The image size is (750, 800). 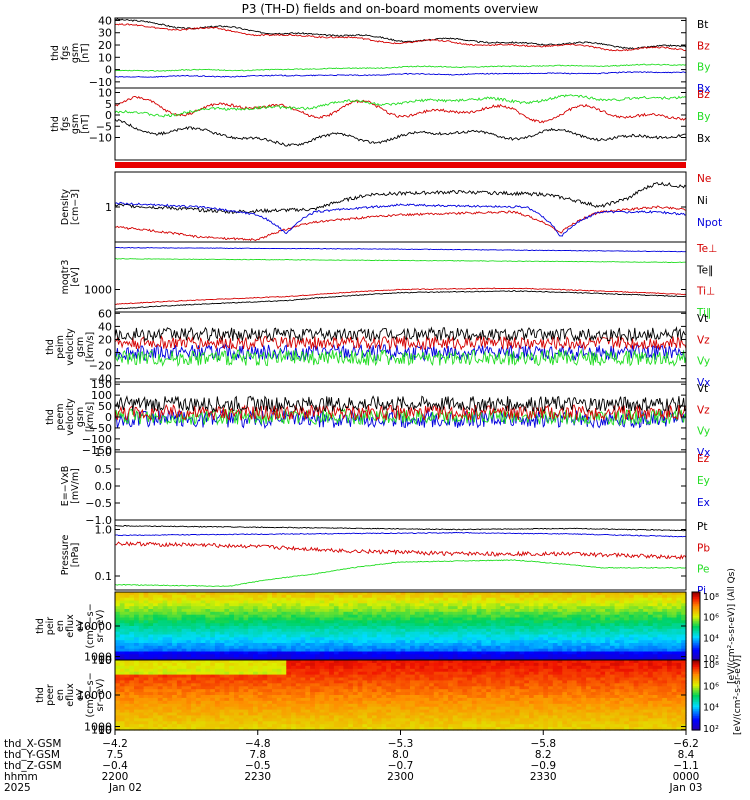 I want to click on y-tick-label: −100, so click(x=97, y=439).